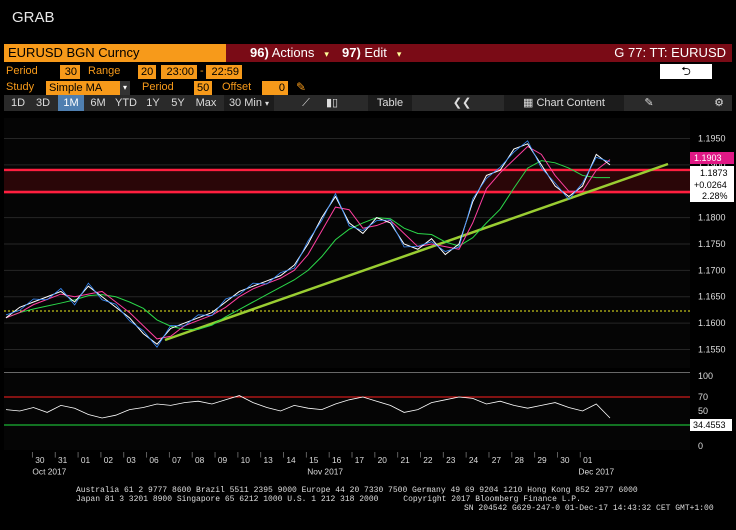  I want to click on rsi-tick-label: 0, so click(700, 445).